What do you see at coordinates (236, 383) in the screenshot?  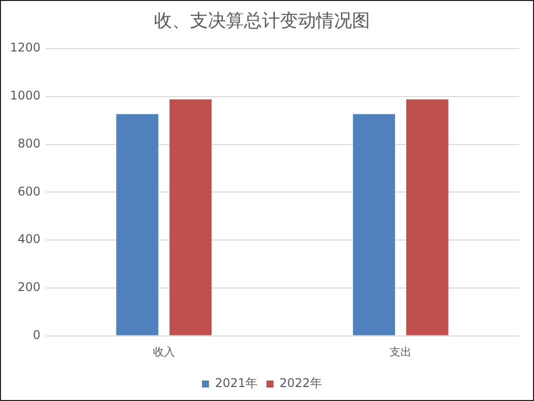 I see `legend-label: 2021年` at bounding box center [236, 383].